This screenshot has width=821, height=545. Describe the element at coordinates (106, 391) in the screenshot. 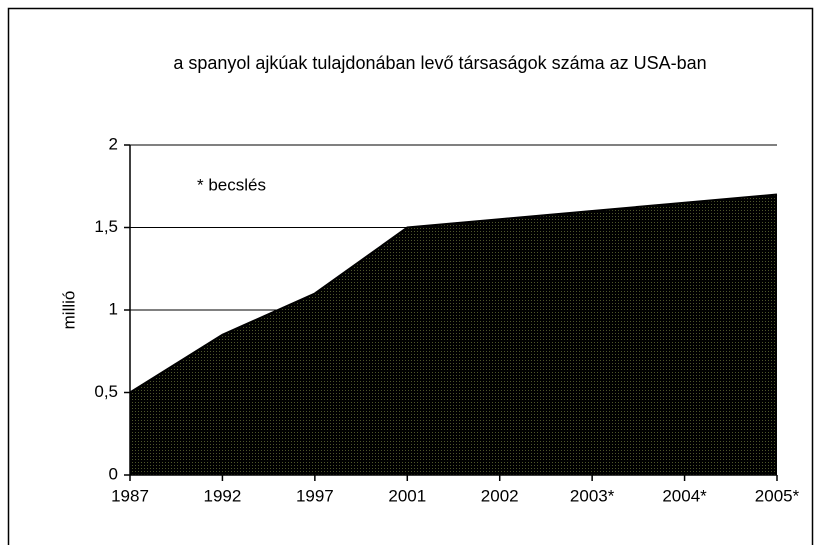

I see `y-tick-label: 0,5` at that location.